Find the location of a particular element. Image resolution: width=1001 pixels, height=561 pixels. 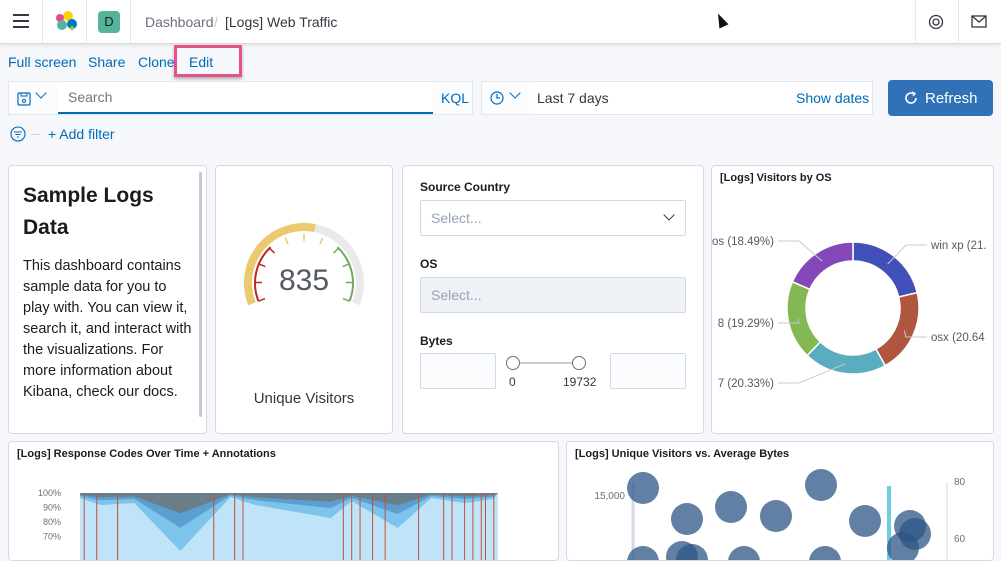

share-link: Share is located at coordinates (106, 62).